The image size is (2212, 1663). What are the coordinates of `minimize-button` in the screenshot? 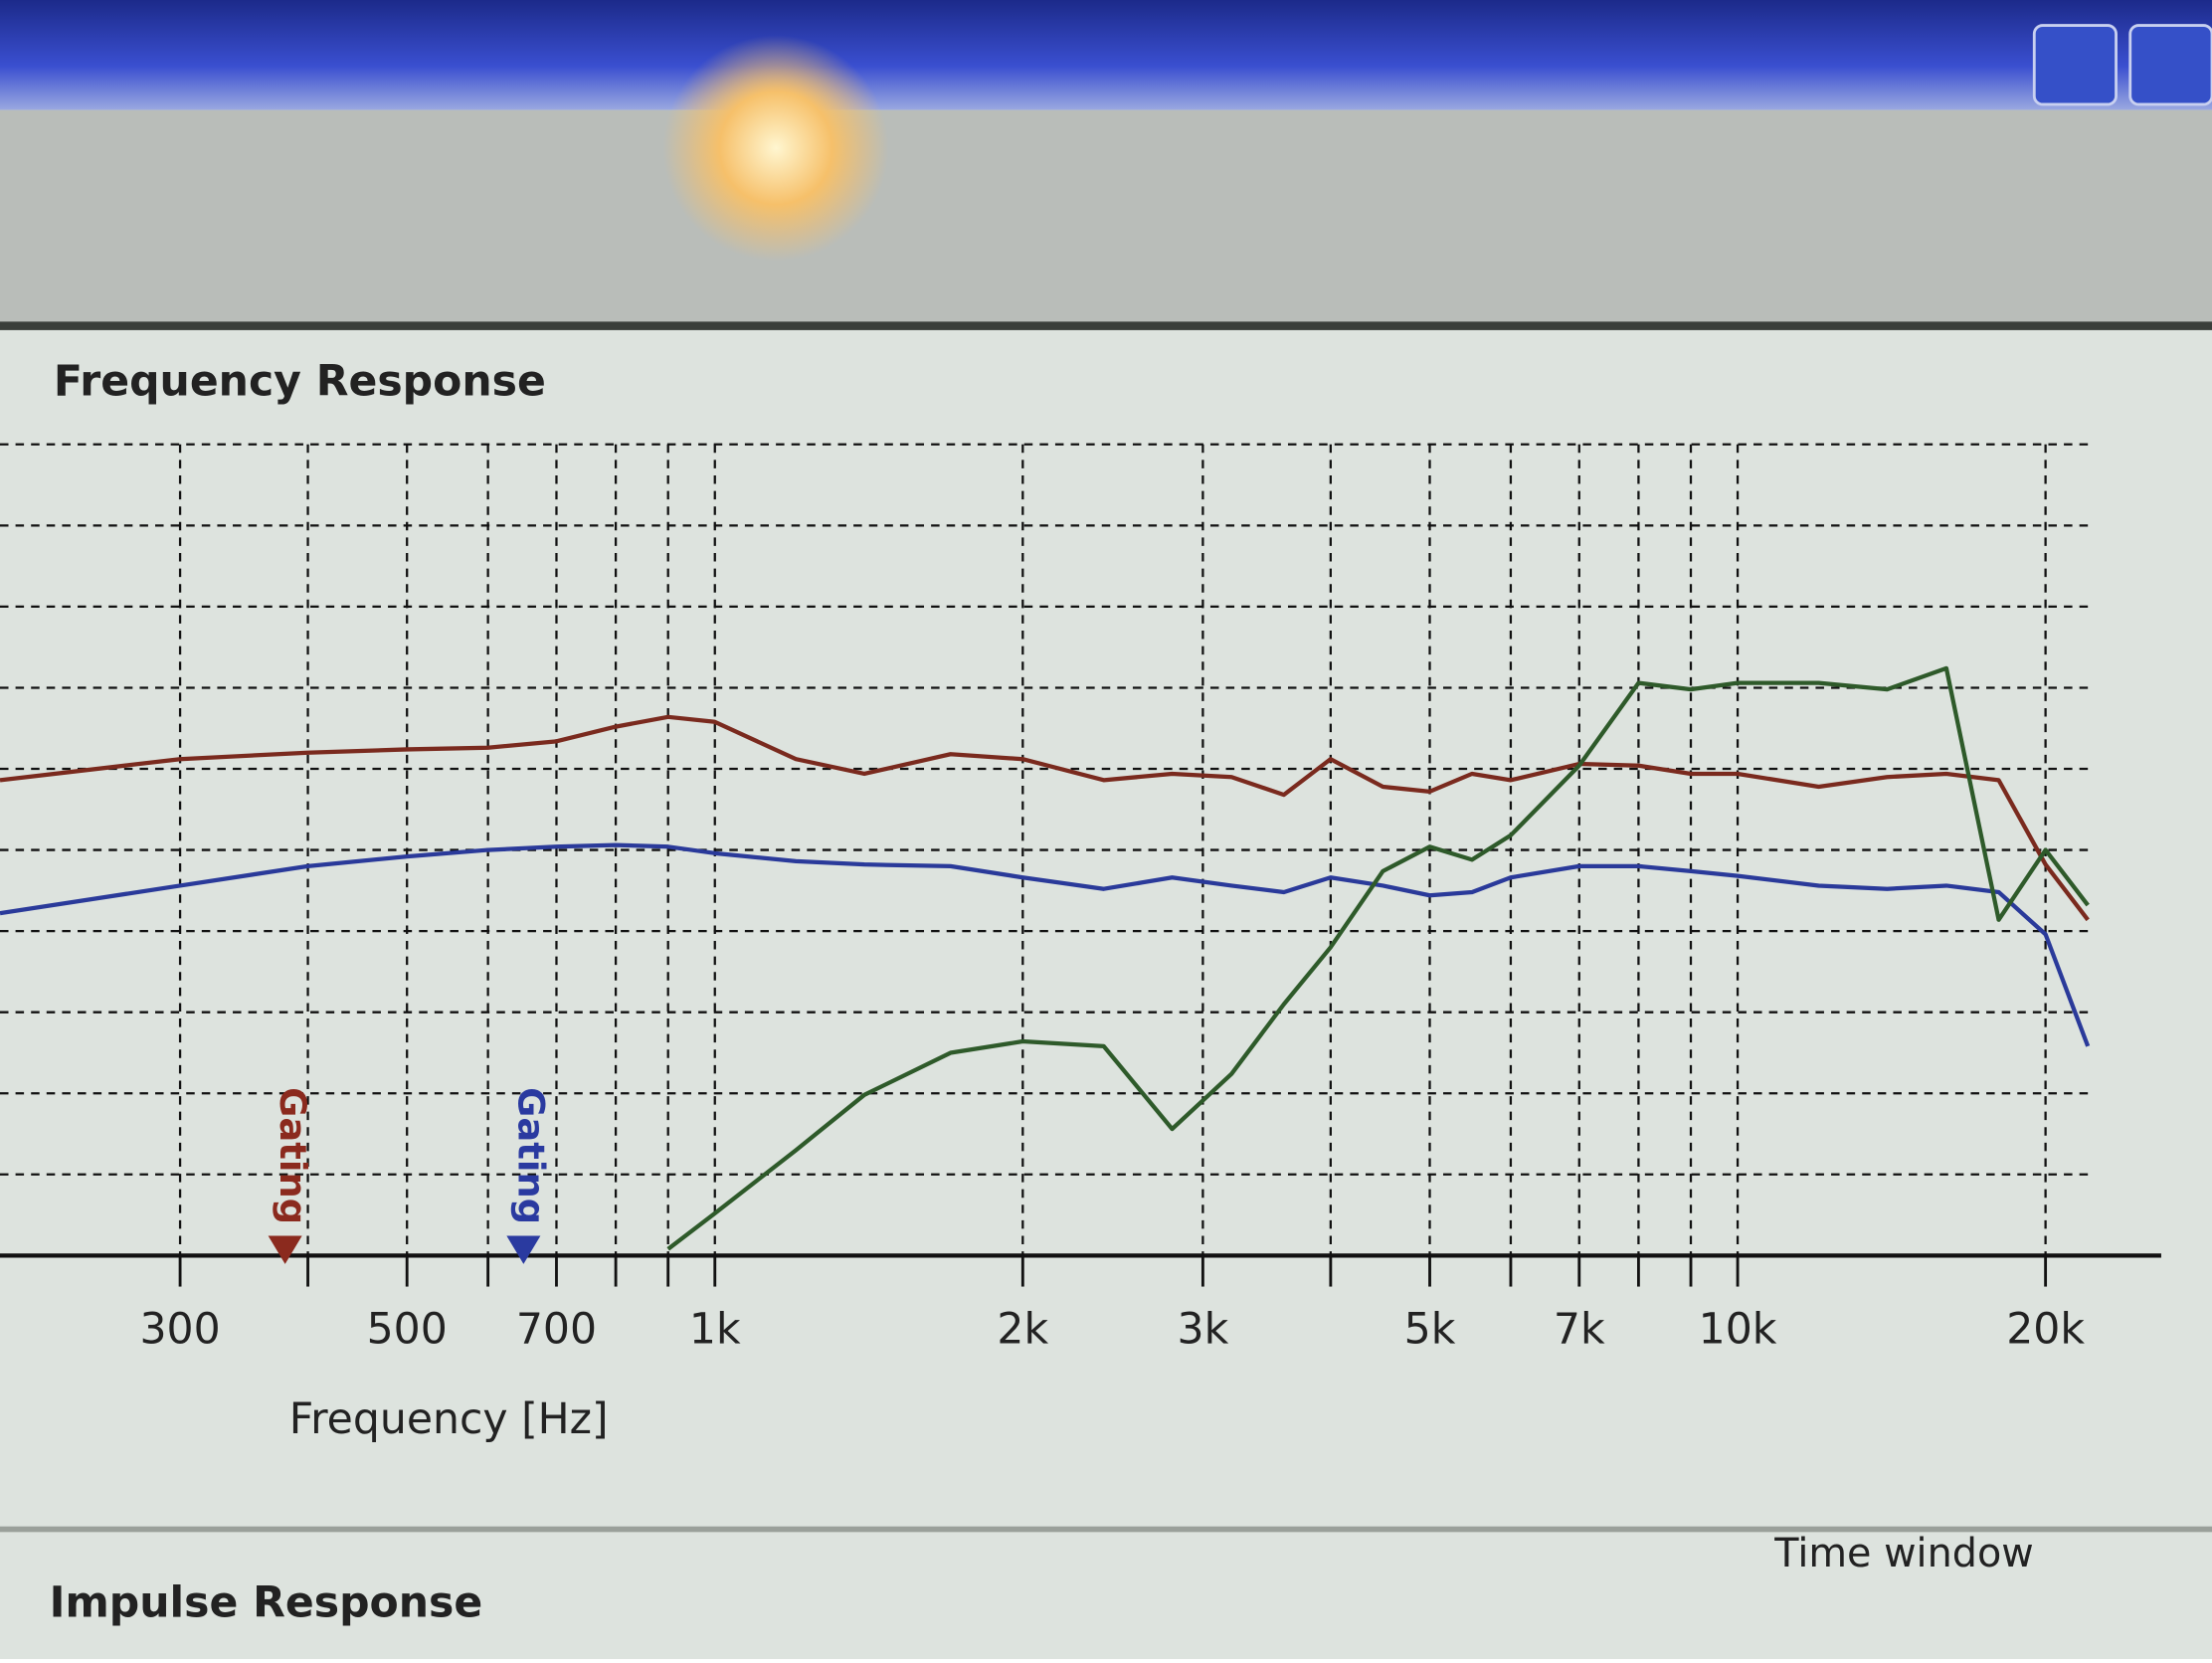 It's located at (2075, 65).